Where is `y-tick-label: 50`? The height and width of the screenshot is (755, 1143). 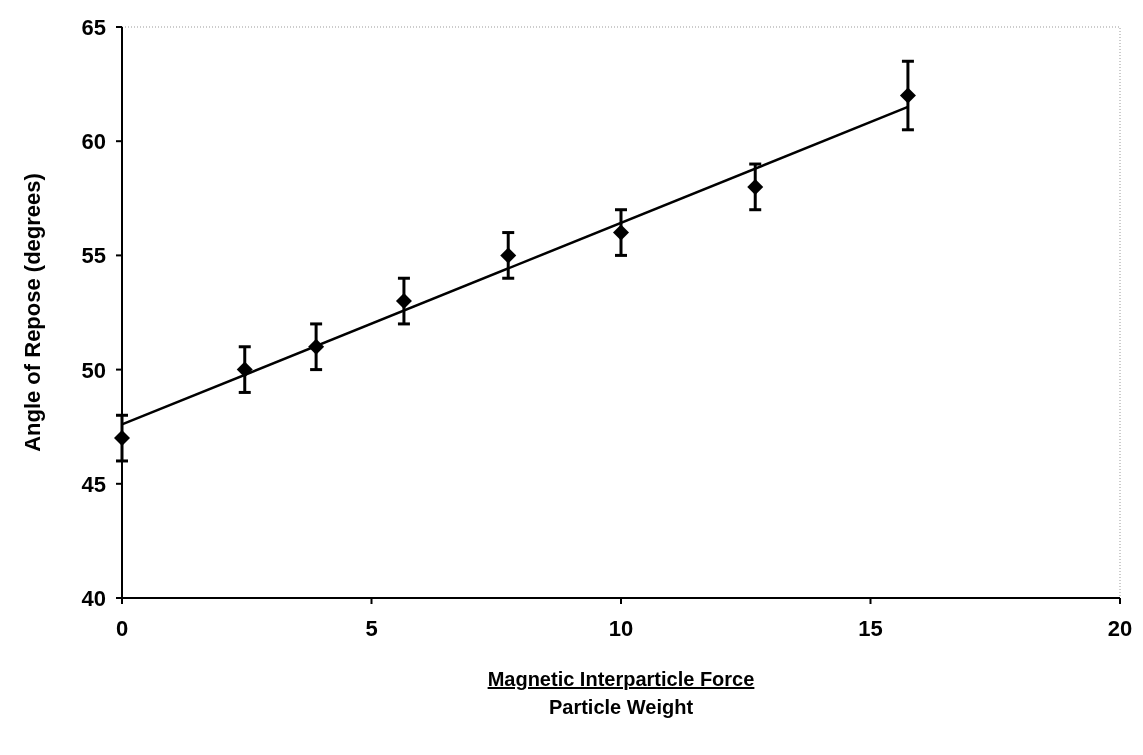 y-tick-label: 50 is located at coordinates (93, 370).